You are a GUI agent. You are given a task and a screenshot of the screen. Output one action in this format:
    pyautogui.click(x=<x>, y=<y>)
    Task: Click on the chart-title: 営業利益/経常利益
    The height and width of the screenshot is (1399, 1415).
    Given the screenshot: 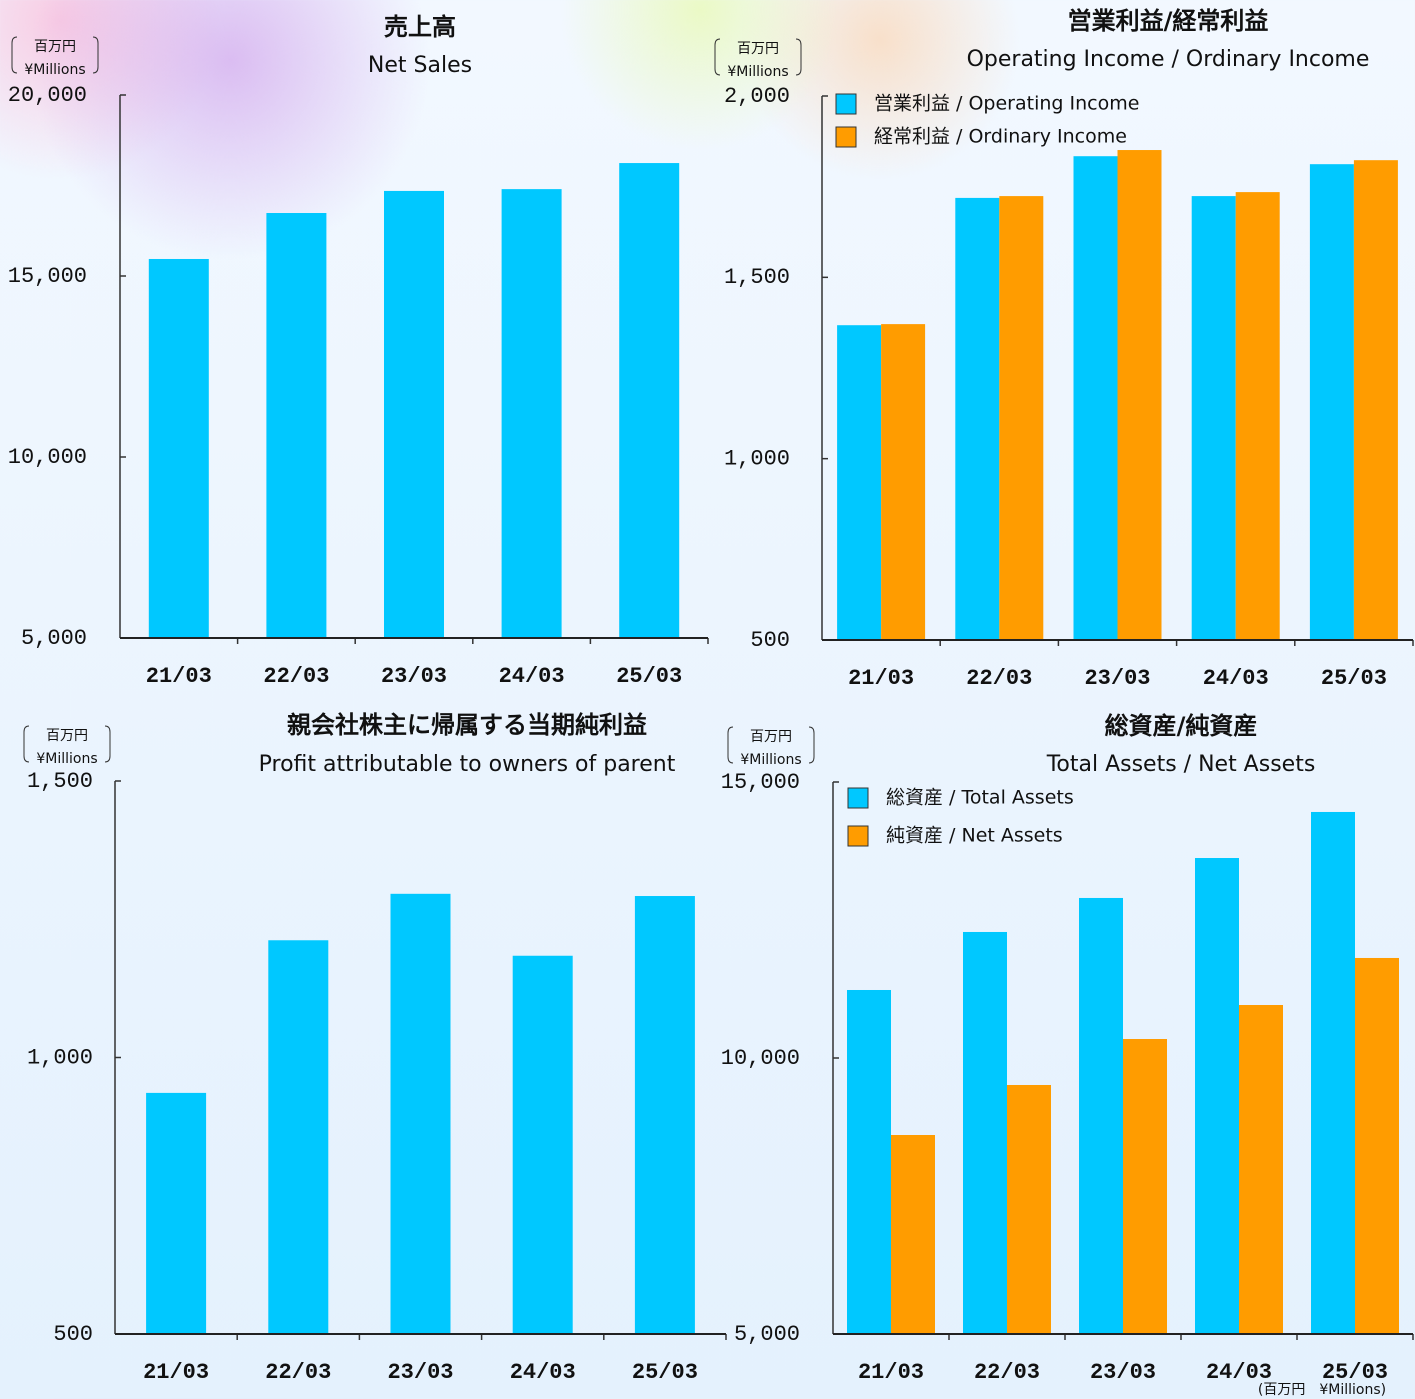 What is the action you would take?
    pyautogui.click(x=1168, y=21)
    